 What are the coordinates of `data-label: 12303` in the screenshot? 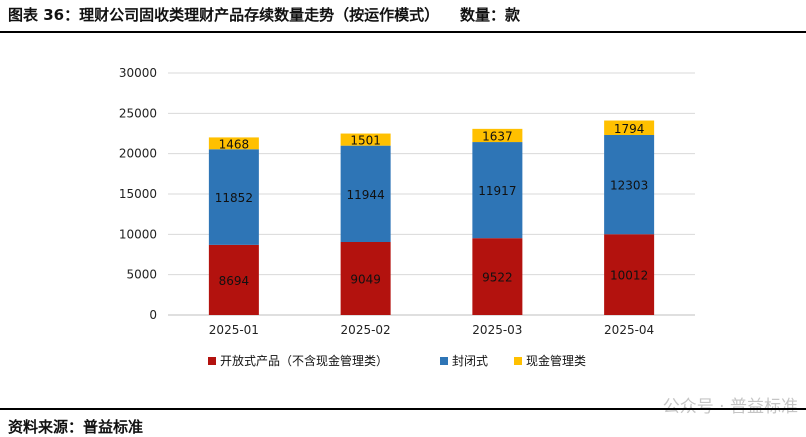 It's located at (629, 186).